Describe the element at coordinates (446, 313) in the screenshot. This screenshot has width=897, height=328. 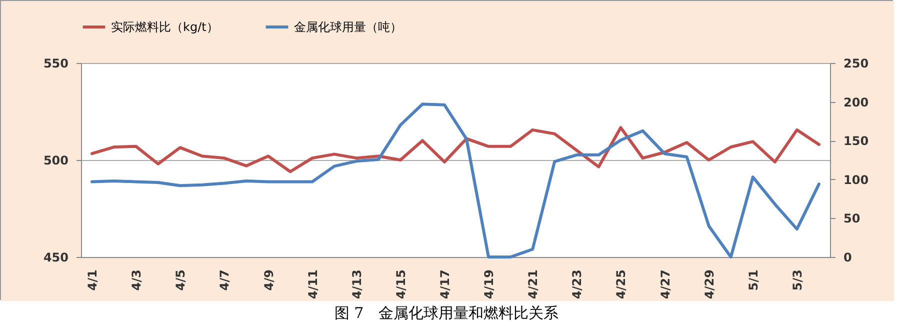
I see `caption: 图 7 金属化球用量和燃料比关系` at that location.